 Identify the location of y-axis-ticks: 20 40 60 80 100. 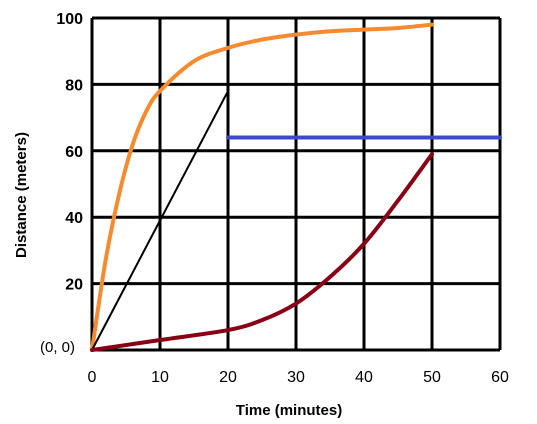
(69, 152).